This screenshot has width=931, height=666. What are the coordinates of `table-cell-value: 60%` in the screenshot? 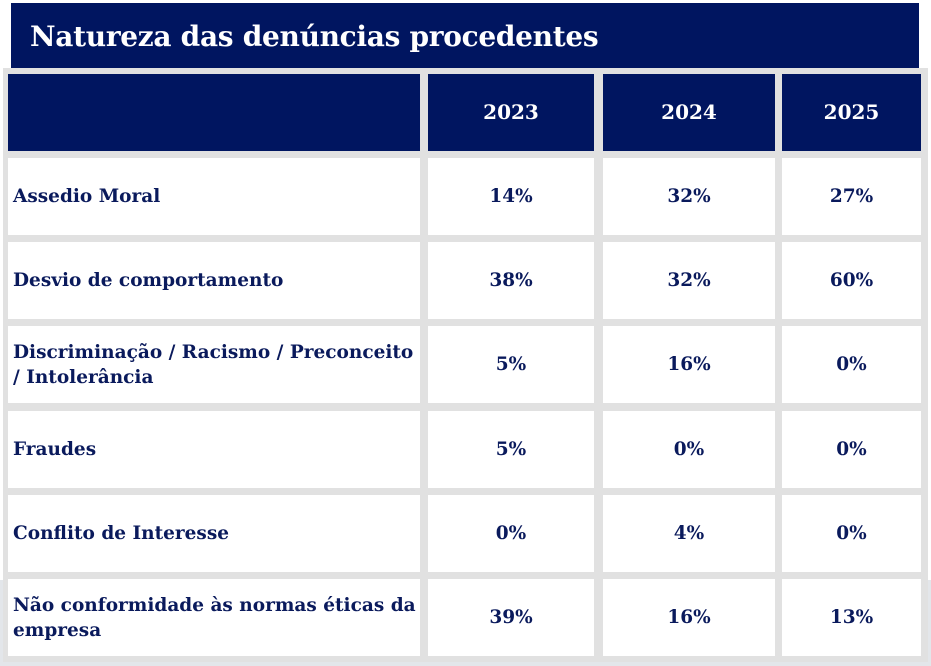 It's located at (851, 280).